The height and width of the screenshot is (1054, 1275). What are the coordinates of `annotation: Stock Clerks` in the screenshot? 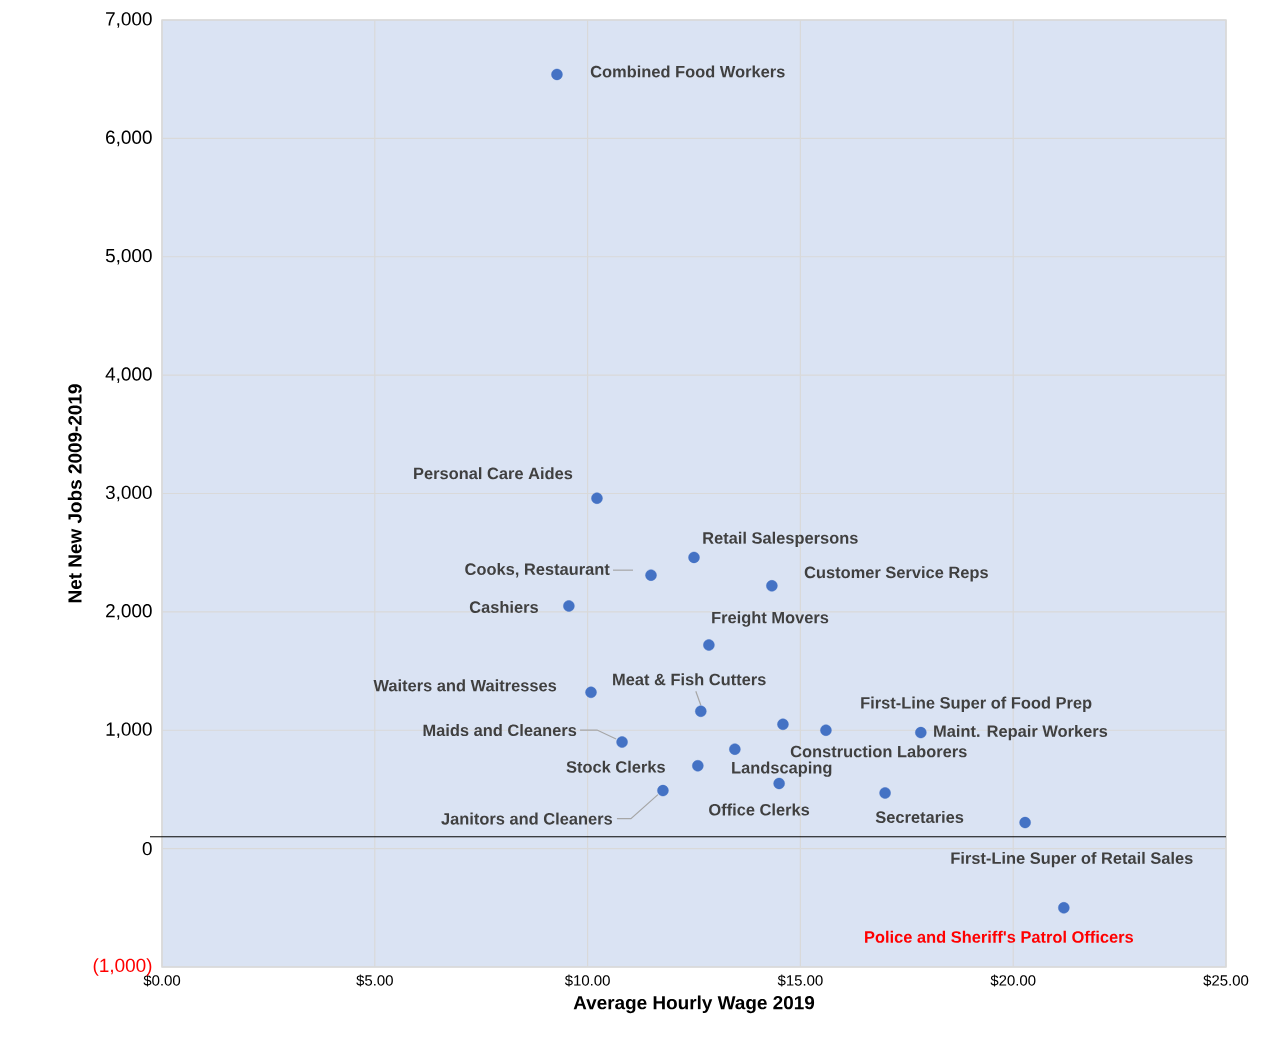 It's located at (615, 766).